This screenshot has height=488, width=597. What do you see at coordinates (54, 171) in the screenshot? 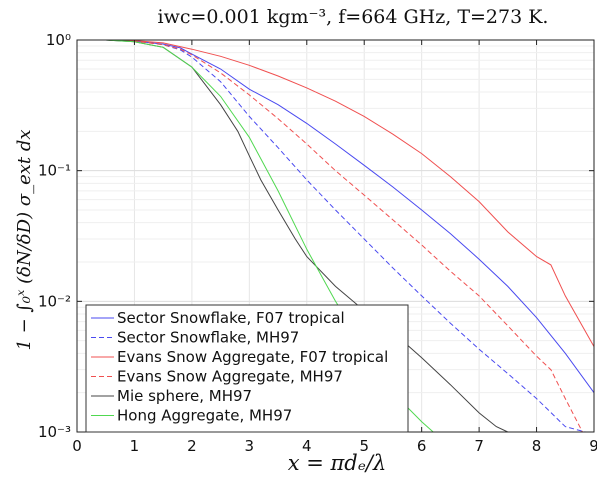
I see `y-tick-label: 10⁻¹` at bounding box center [54, 171].